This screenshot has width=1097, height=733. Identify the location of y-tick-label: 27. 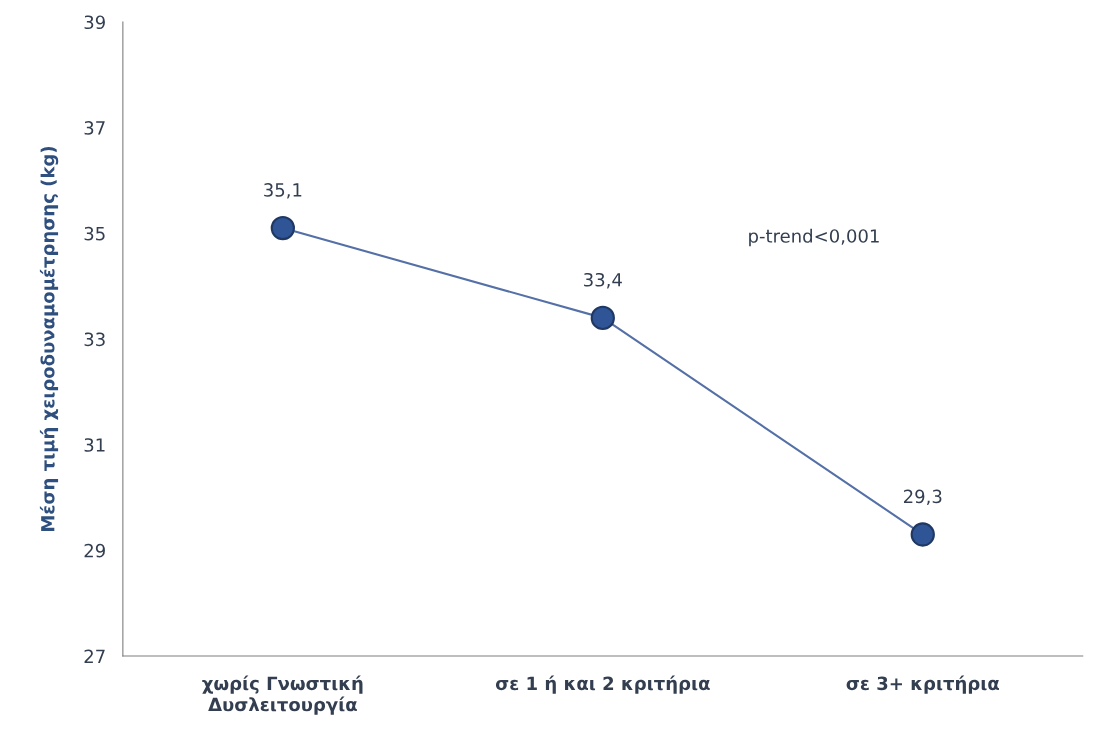
(94, 656).